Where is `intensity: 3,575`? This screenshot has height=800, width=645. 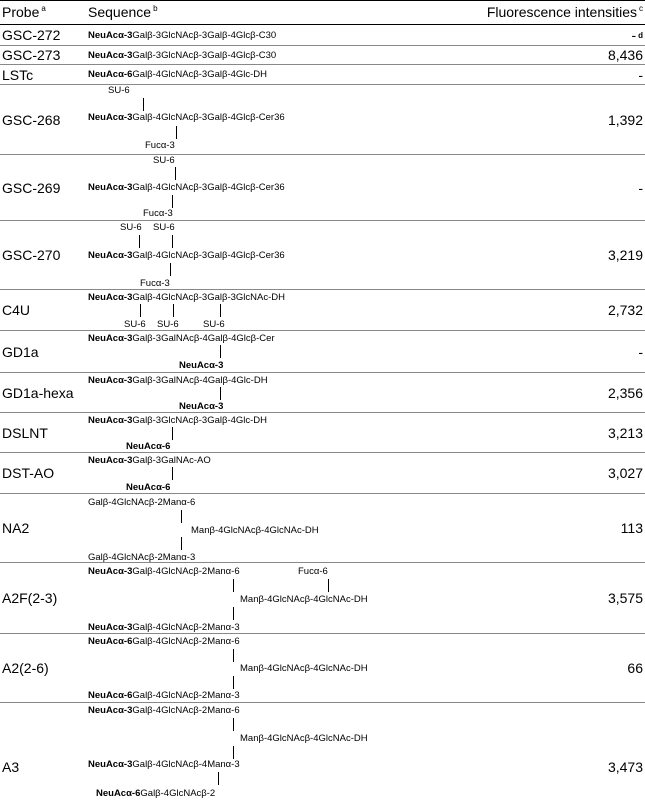 intensity: 3,575 is located at coordinates (625, 598).